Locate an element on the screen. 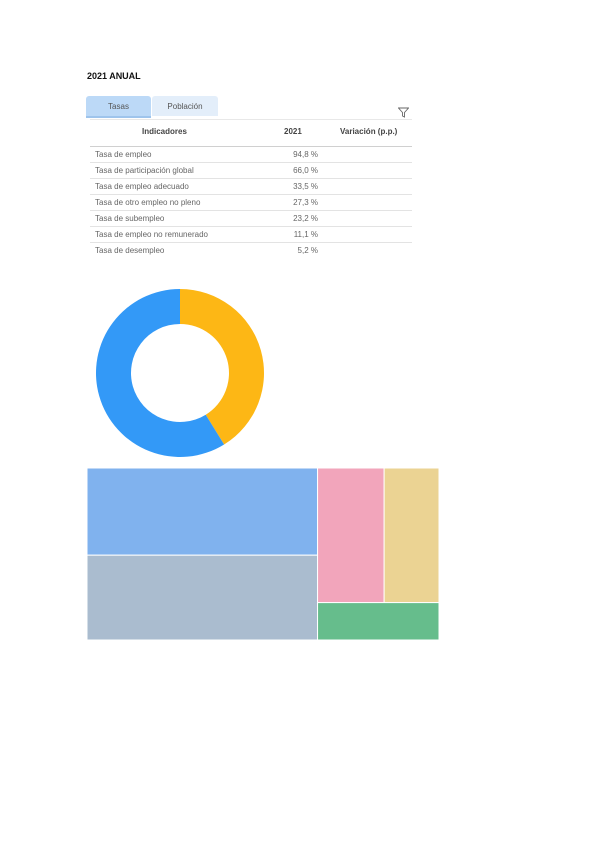 This screenshot has height=848, width=599. value-cell: 94,8 % is located at coordinates (305, 154).